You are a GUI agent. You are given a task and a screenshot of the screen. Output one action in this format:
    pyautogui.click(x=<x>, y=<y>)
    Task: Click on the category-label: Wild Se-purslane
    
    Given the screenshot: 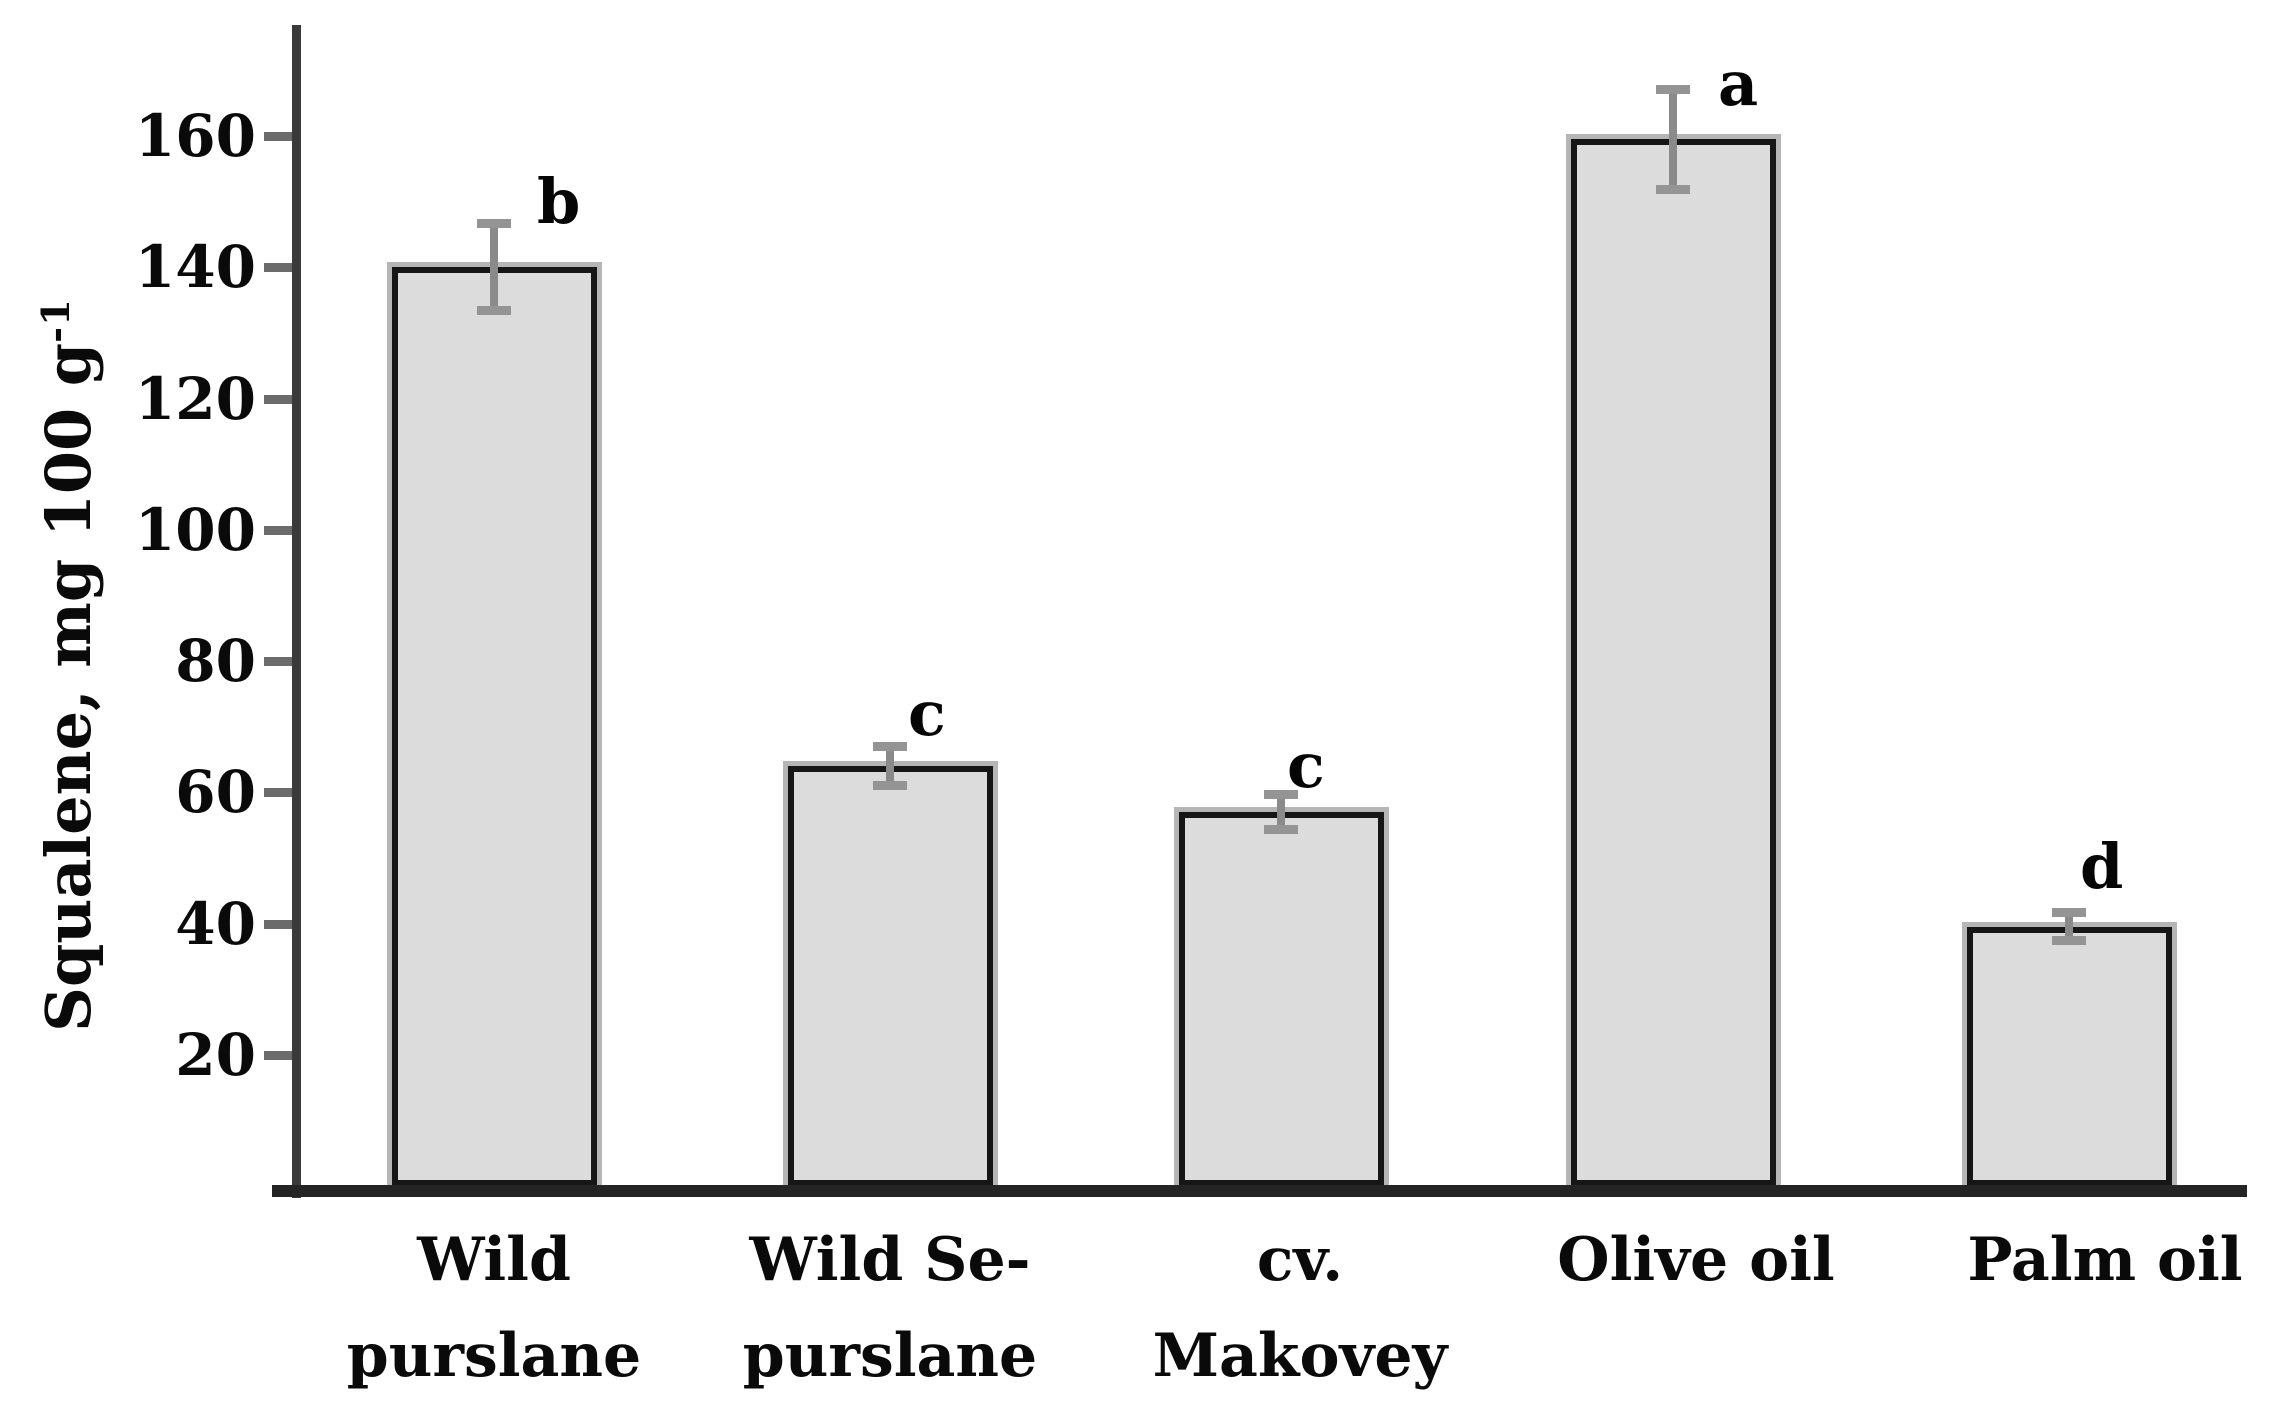 What is the action you would take?
    pyautogui.click(x=890, y=1308)
    